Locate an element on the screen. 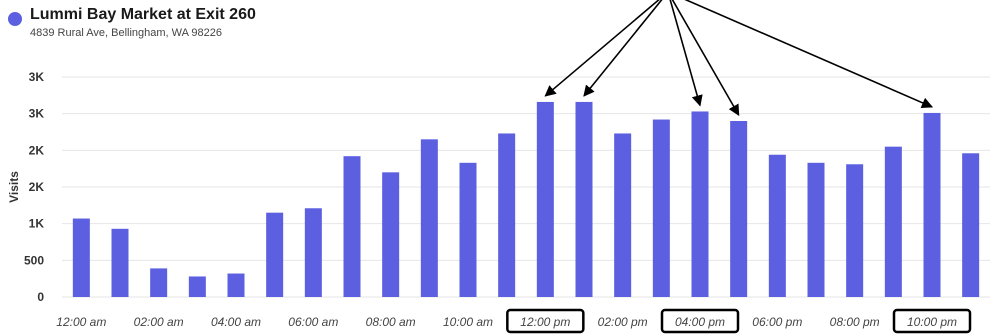 Image resolution: width=993 pixels, height=336 pixels. x-tick-label: 02:00 am is located at coordinates (159, 322).